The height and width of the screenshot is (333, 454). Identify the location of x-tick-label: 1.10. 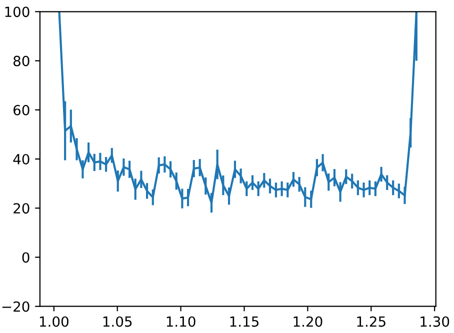
(181, 321).